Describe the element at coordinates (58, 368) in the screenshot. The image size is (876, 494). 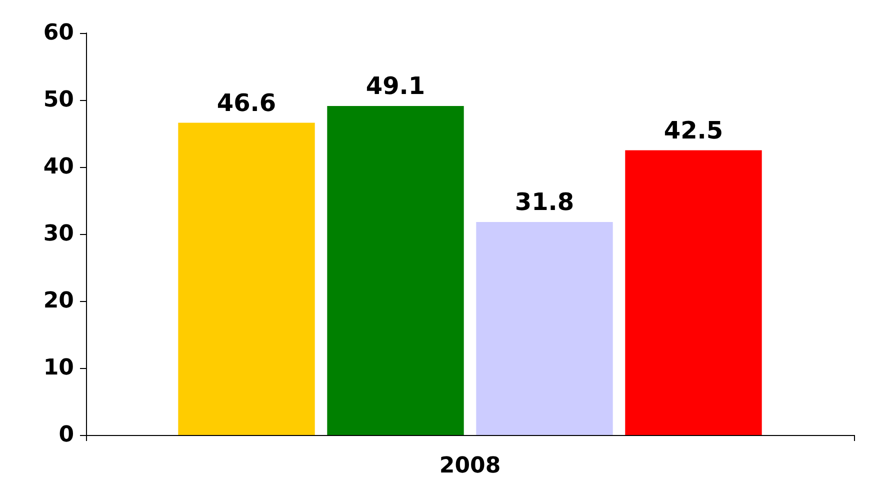
I see `y-tick-label: 10` at that location.